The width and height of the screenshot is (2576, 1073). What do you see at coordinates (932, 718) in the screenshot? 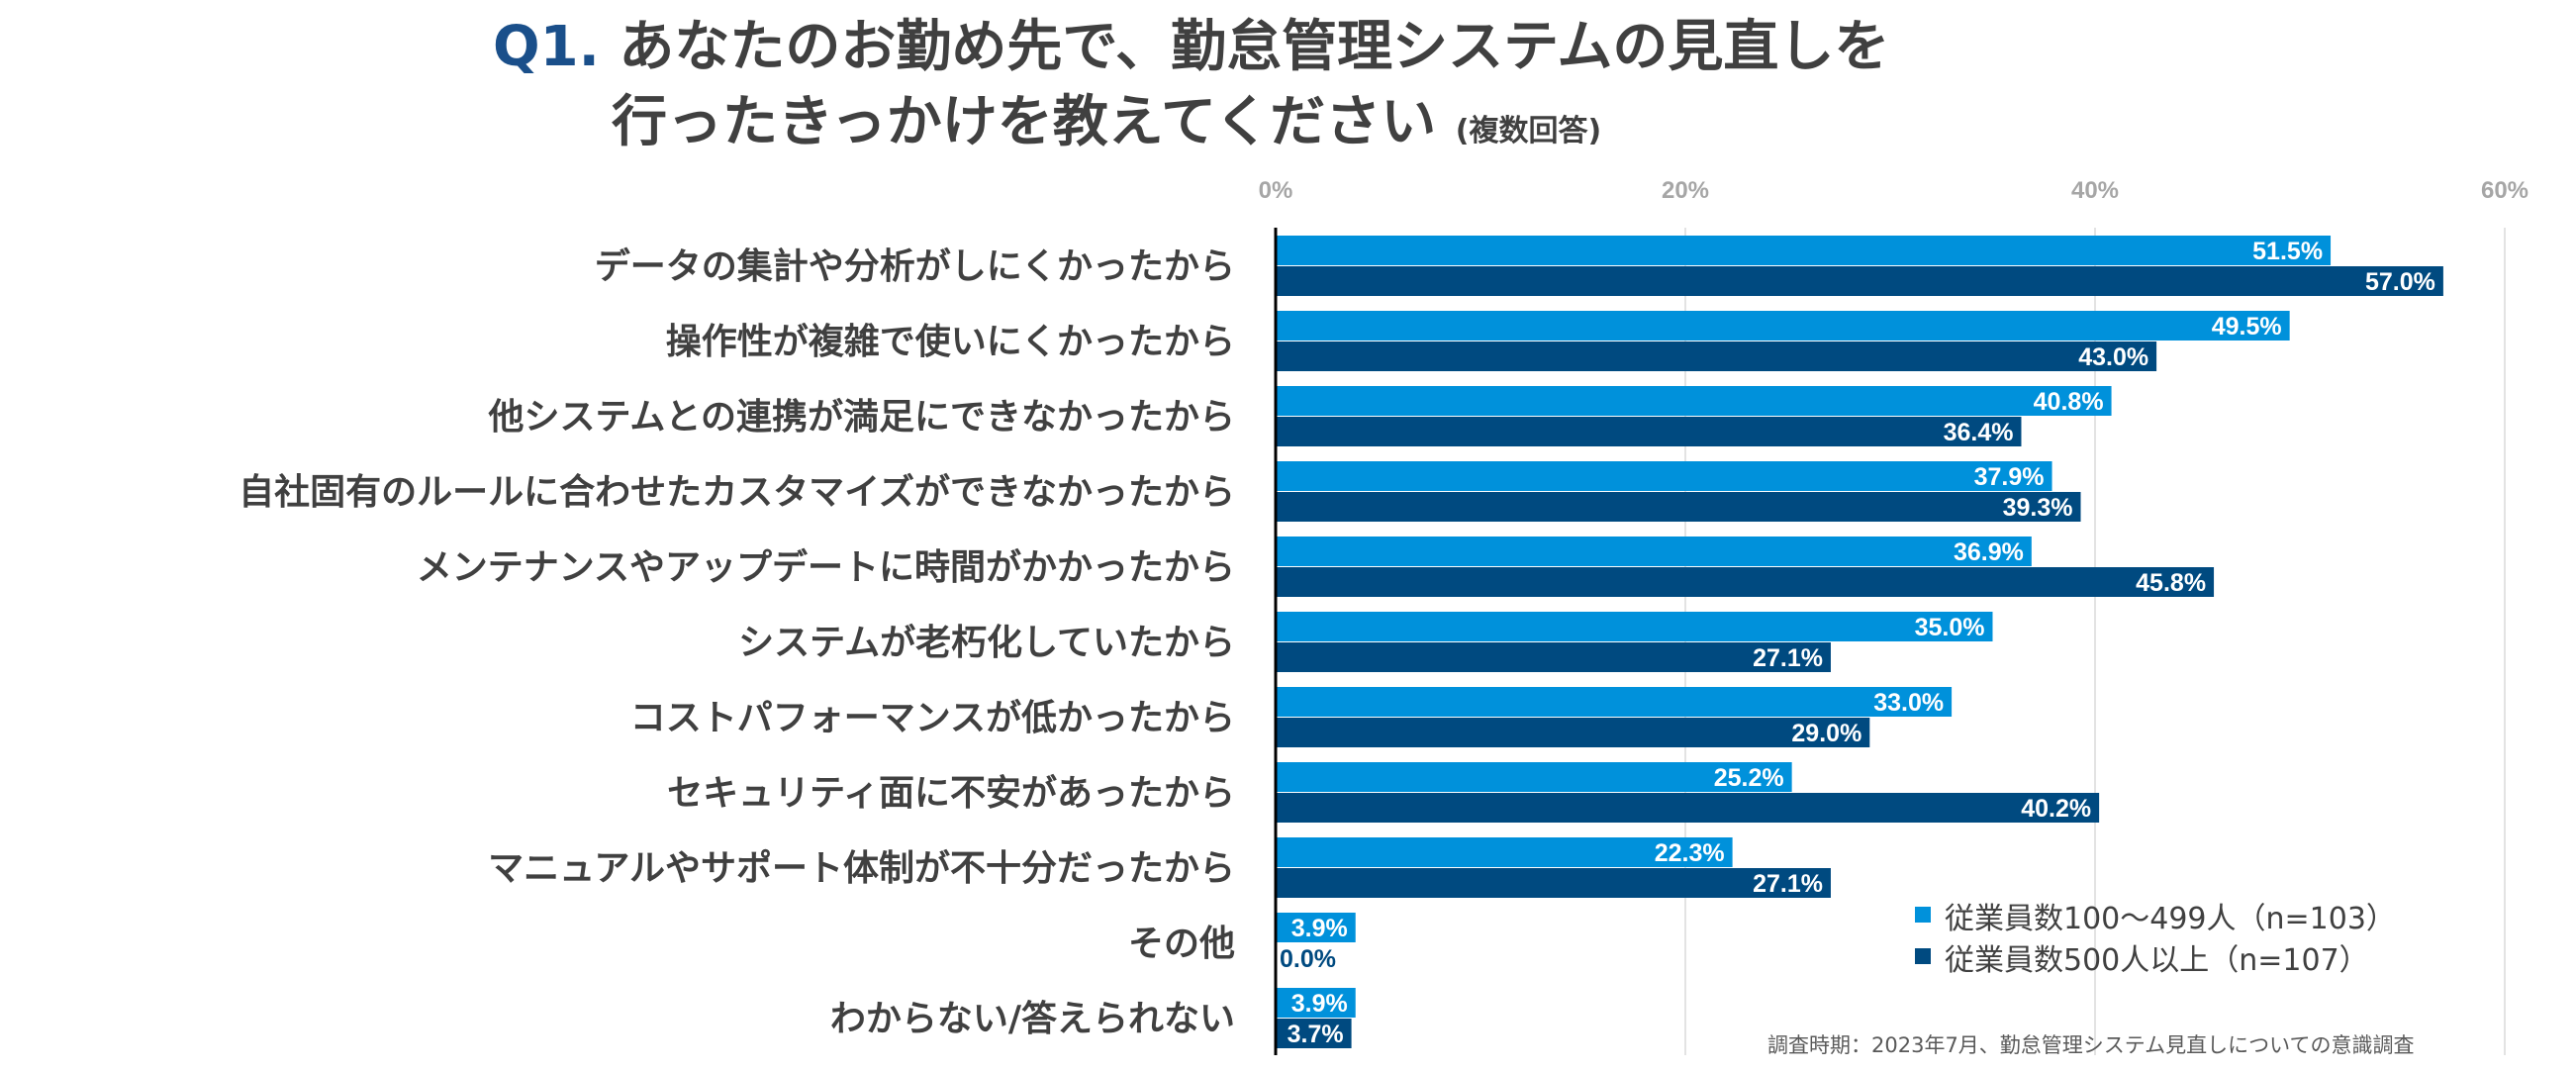
I see `category-label: コストパフォーマンスが低かったから` at bounding box center [932, 718].